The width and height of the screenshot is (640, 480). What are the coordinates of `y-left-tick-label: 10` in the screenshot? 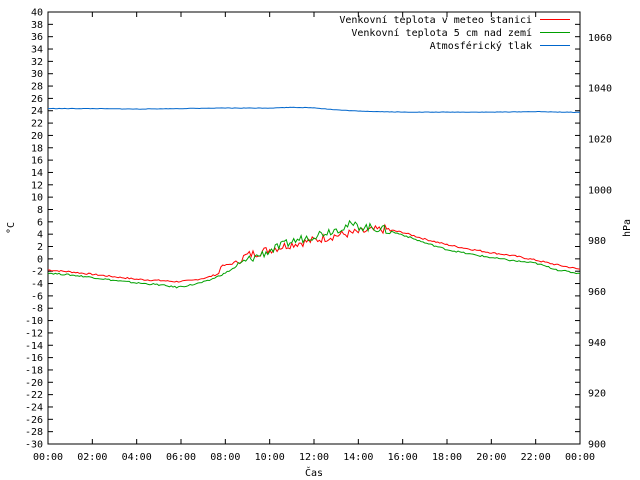 It's located at (37, 198).